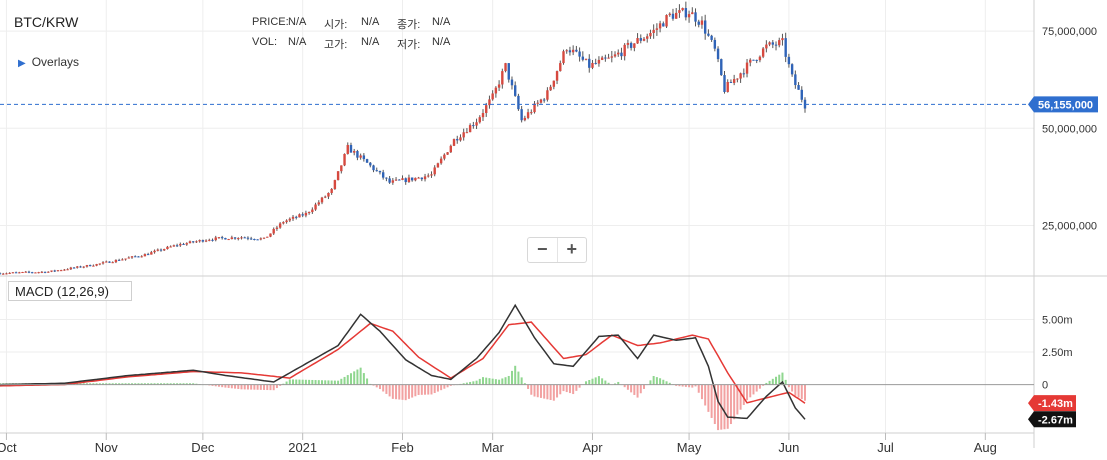 The height and width of the screenshot is (460, 1107). What do you see at coordinates (1069, 129) in the screenshot?
I see `price-y-tick-label: 50,000,000` at bounding box center [1069, 129].